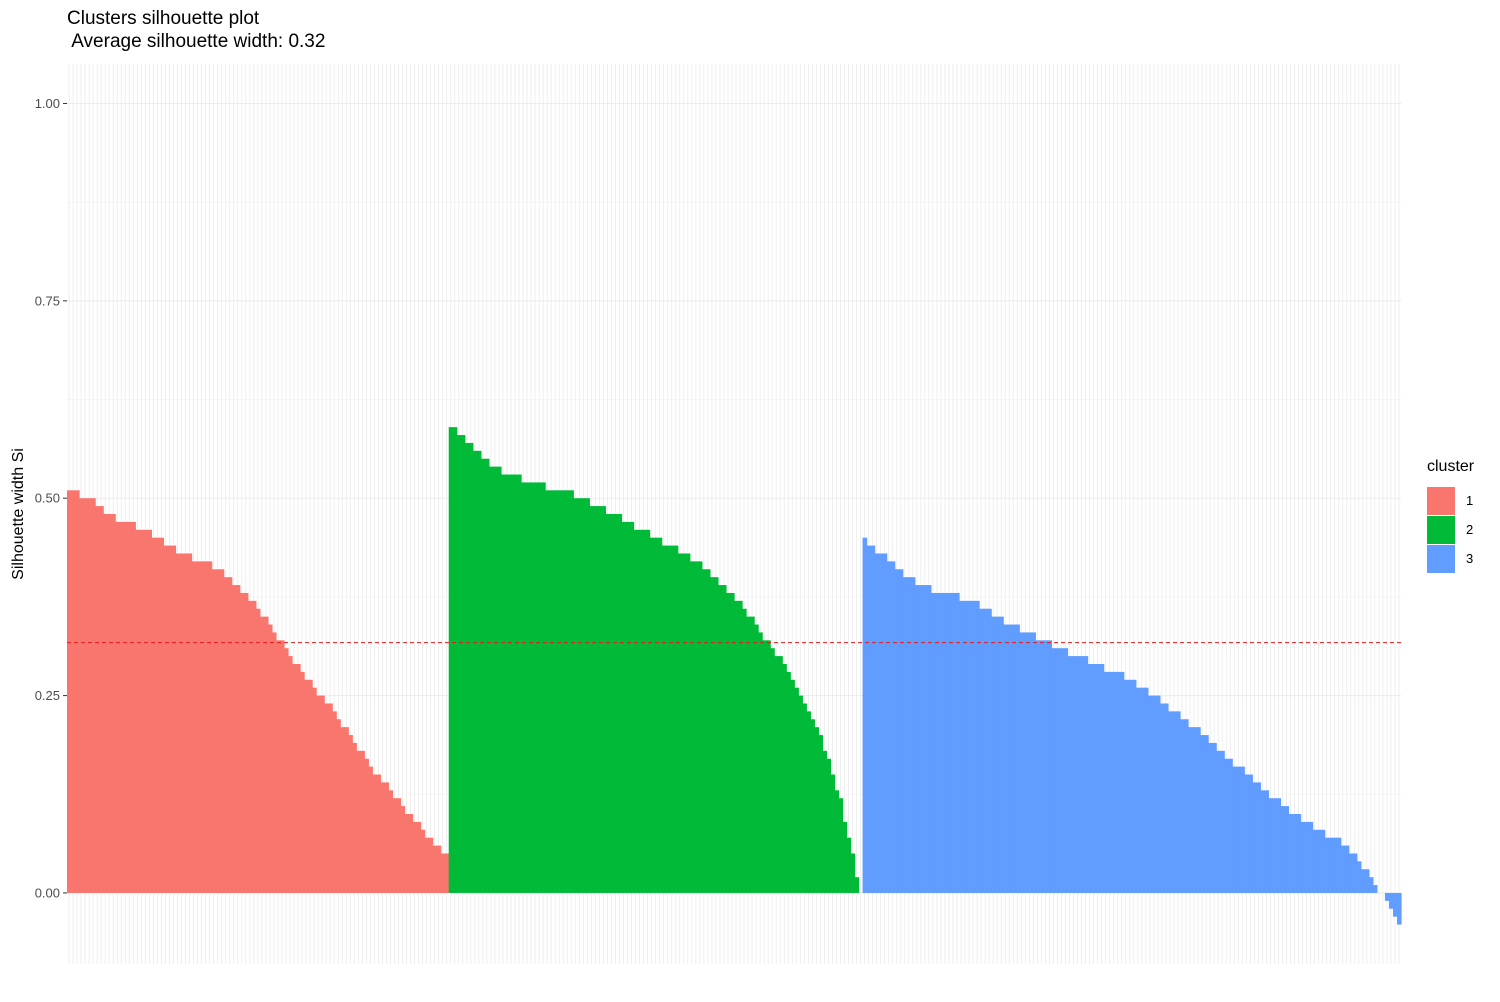 This screenshot has height=1002, width=1500. I want to click on chart-title: Clusters silhouette plot, so click(163, 18).